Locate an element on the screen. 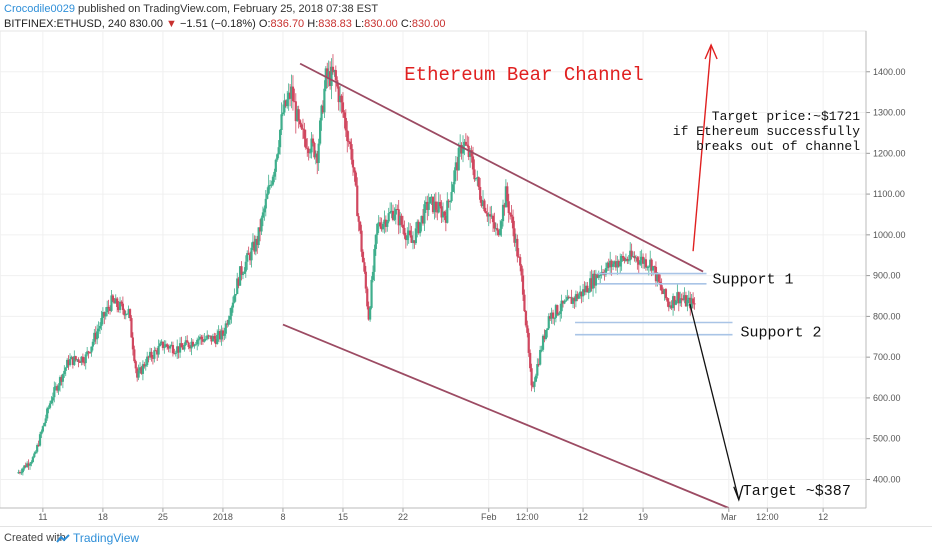 This screenshot has height=551, width=932. high-label: H: is located at coordinates (313, 24).